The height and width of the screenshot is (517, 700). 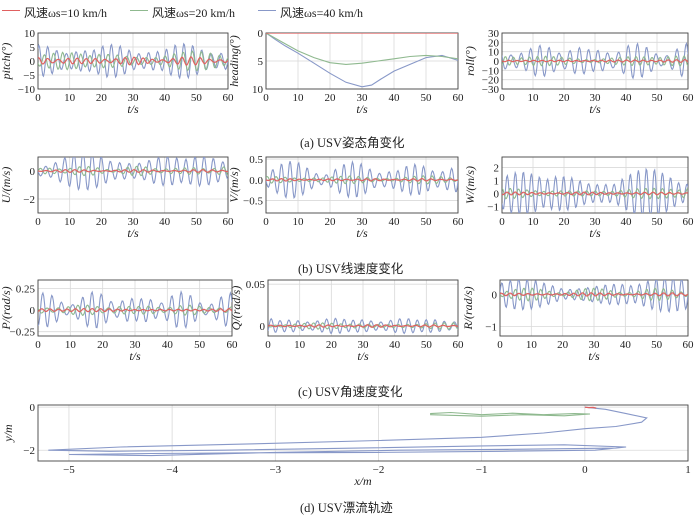 What do you see at coordinates (493, 207) in the screenshot?
I see `y-tick-label: −1` at bounding box center [493, 207].